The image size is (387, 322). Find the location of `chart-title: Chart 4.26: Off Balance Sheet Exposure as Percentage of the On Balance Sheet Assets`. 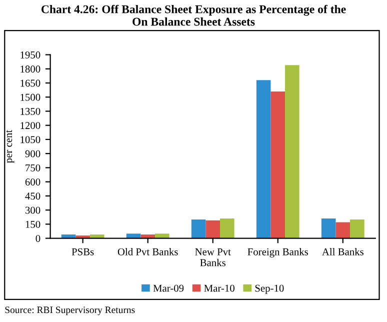

chart-title: Chart 4.26: Off Balance Sheet Exposure as Percentage of the On Balance Sheet Assets is located at coordinates (193, 15).